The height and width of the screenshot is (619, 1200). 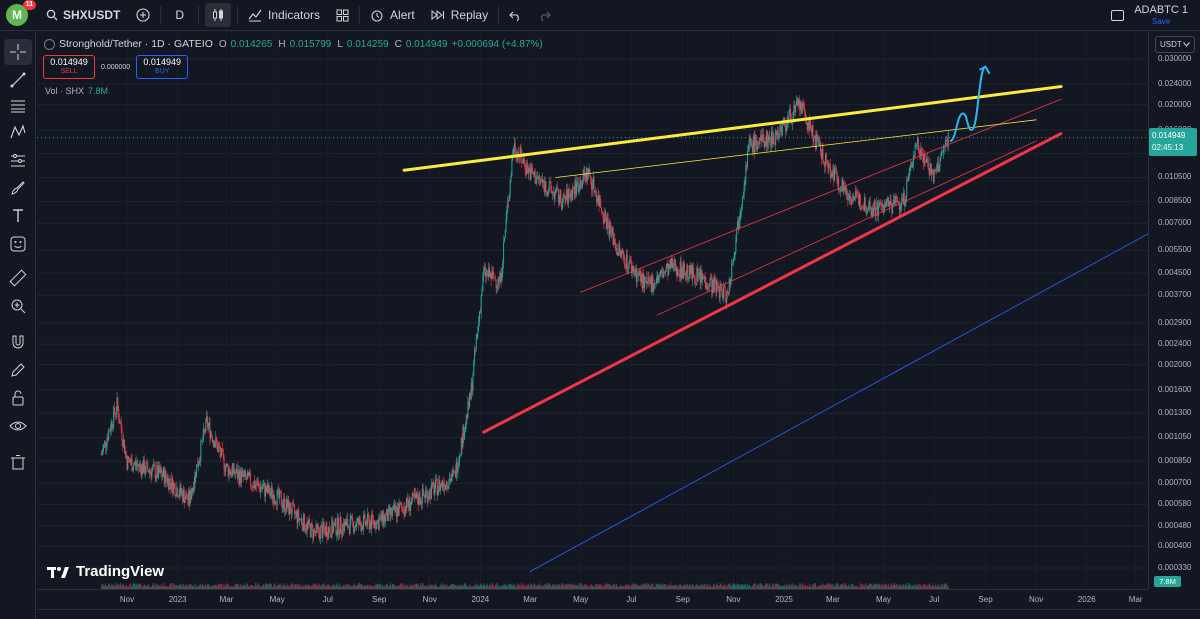 What do you see at coordinates (459, 15) in the screenshot?
I see `replay-button: Replay` at bounding box center [459, 15].